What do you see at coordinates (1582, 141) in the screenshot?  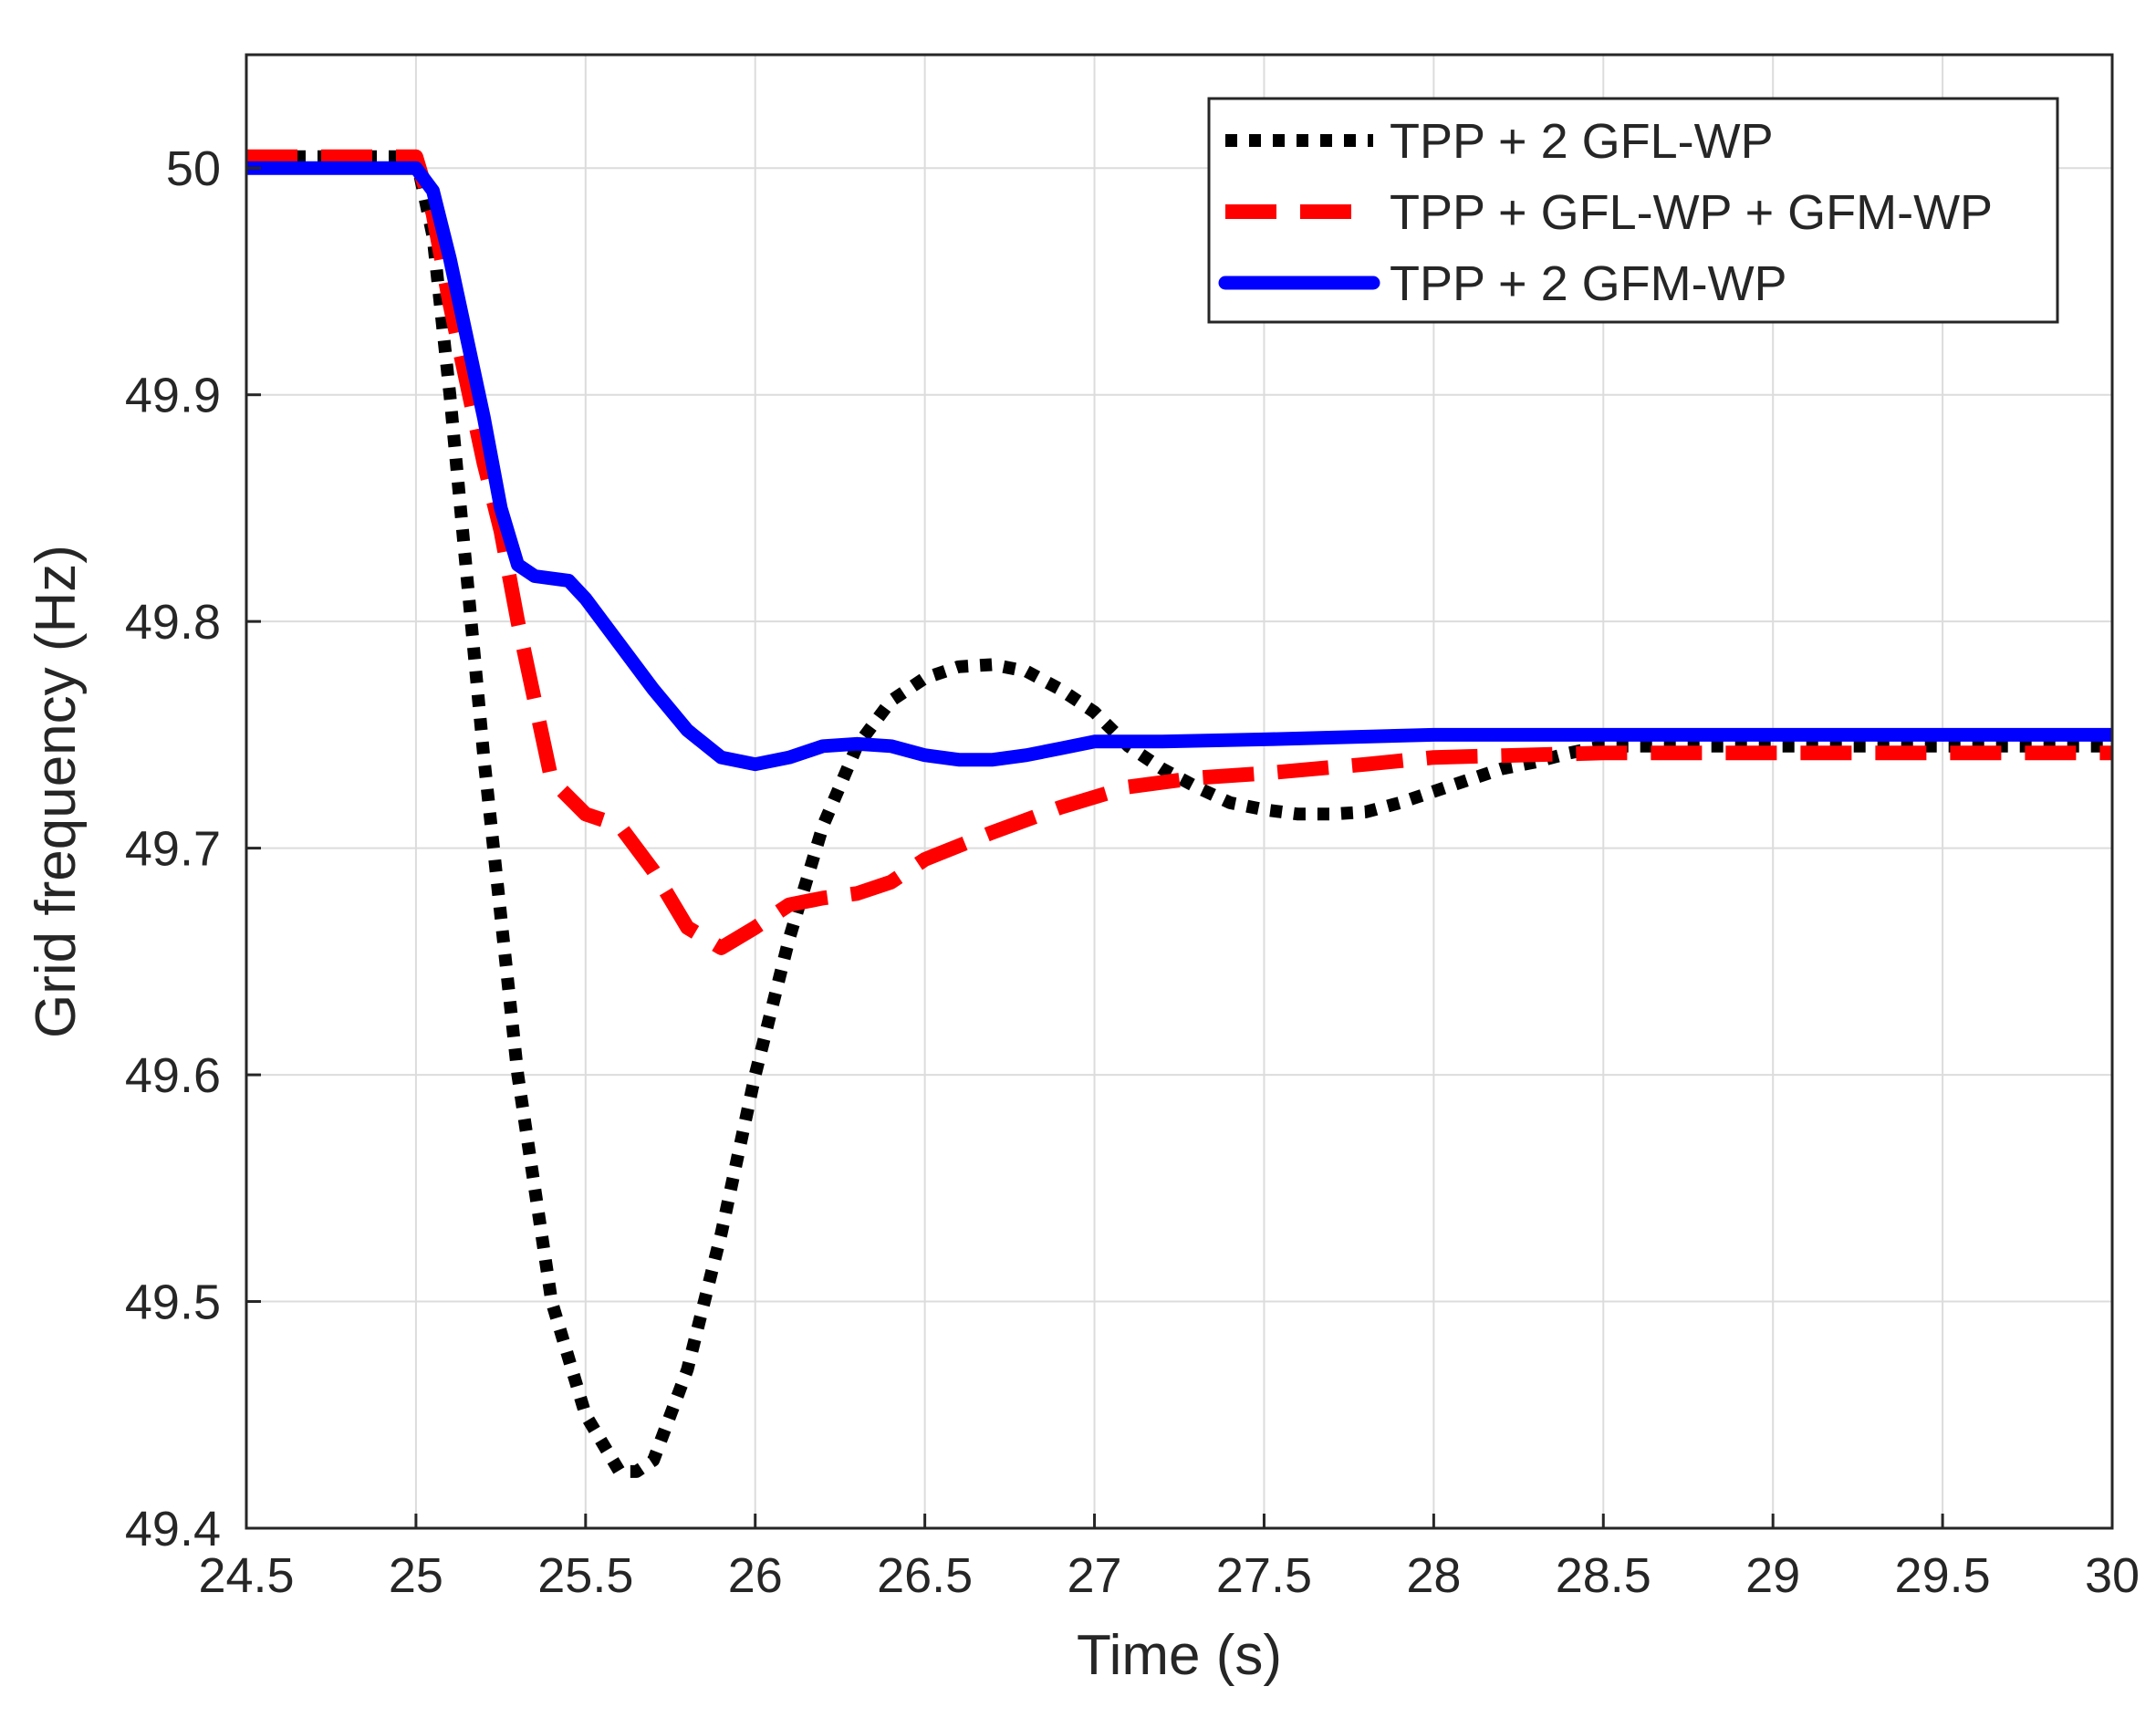 I see `legend-label-1: TPP + 2 GFL-WP` at bounding box center [1582, 141].